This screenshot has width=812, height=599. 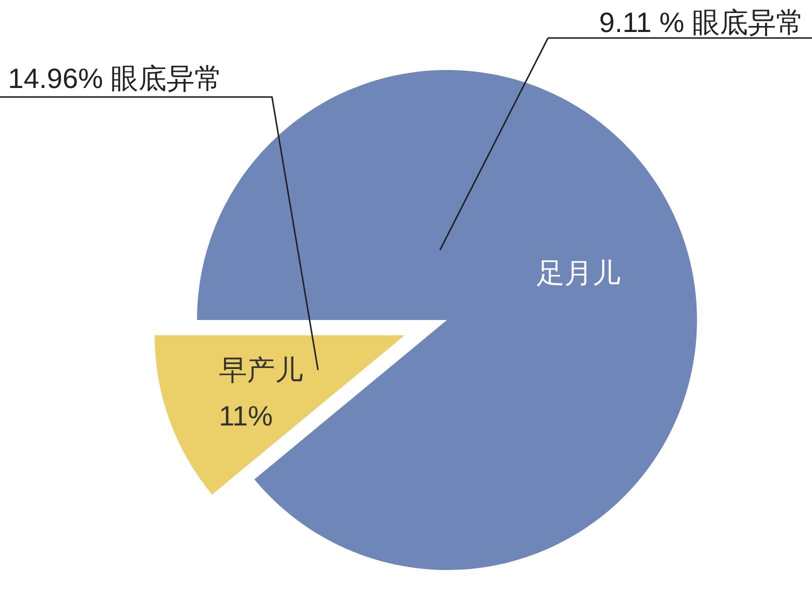 What do you see at coordinates (245, 416) in the screenshot?
I see `data-label: 11%` at bounding box center [245, 416].